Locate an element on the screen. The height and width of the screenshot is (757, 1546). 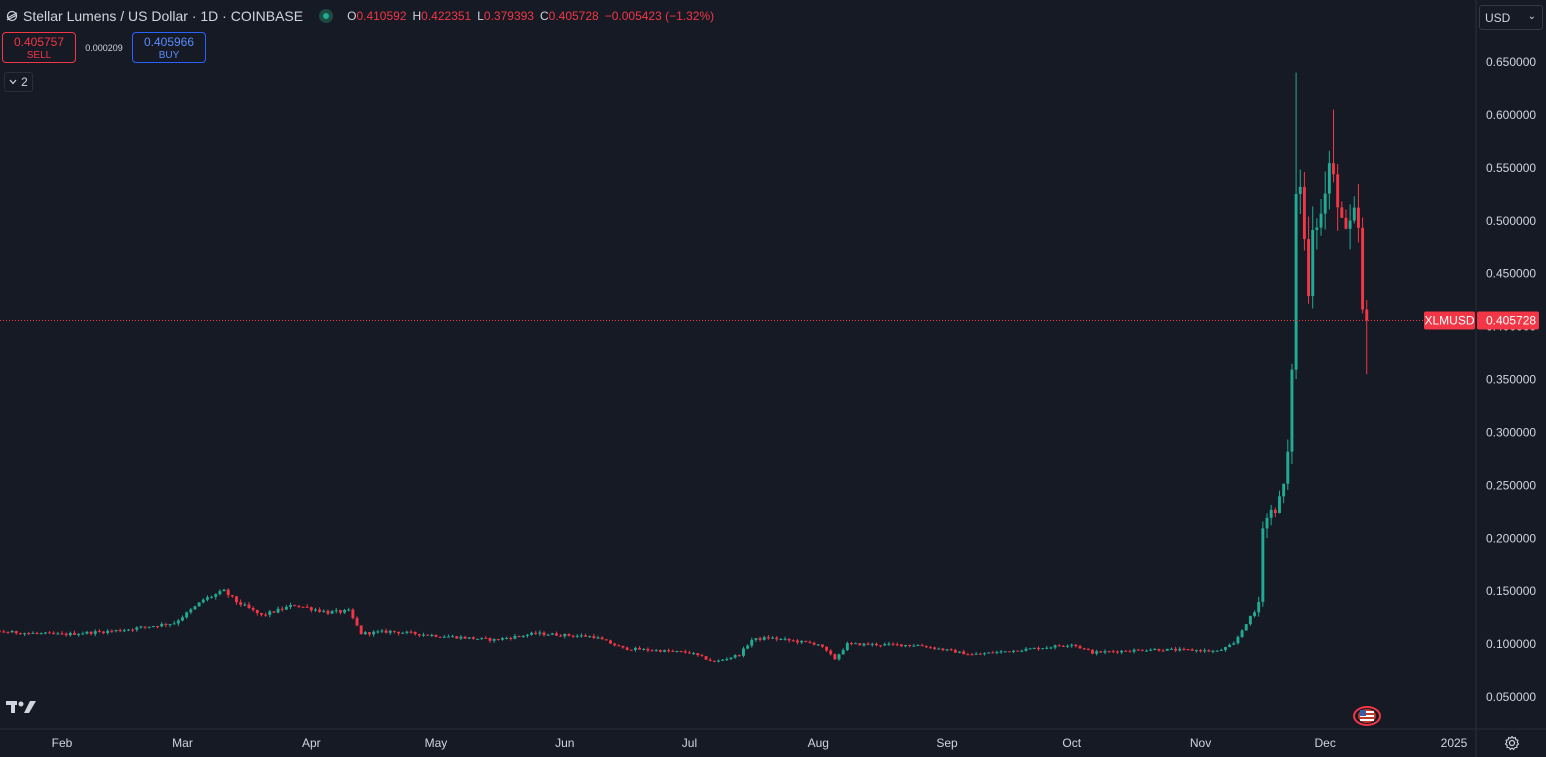
close-label: C is located at coordinates (544, 16).